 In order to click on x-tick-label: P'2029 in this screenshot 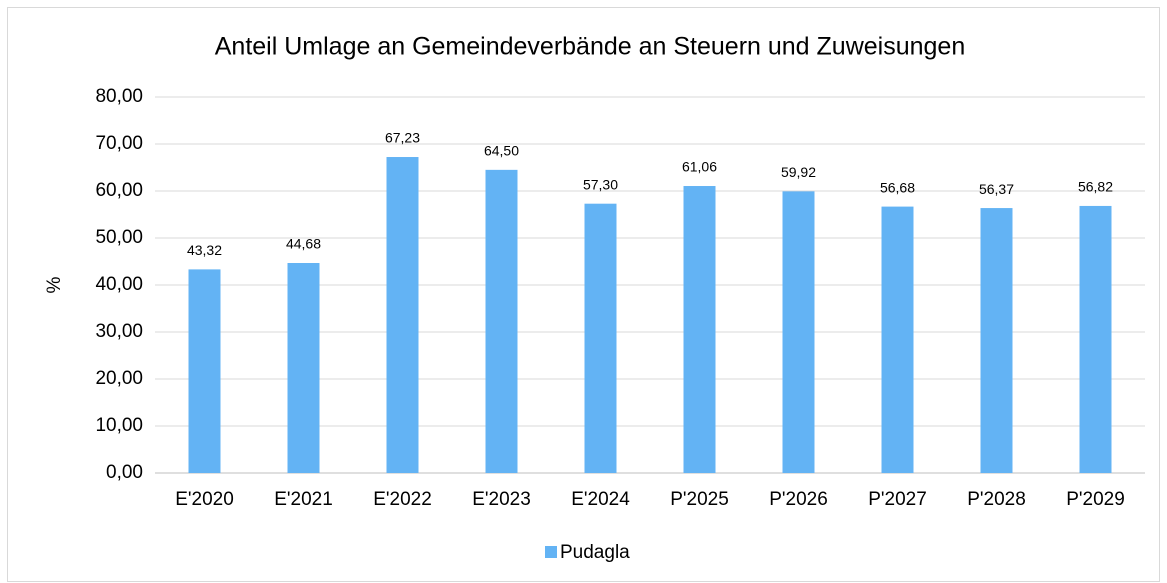, I will do `click(1095, 499)`.